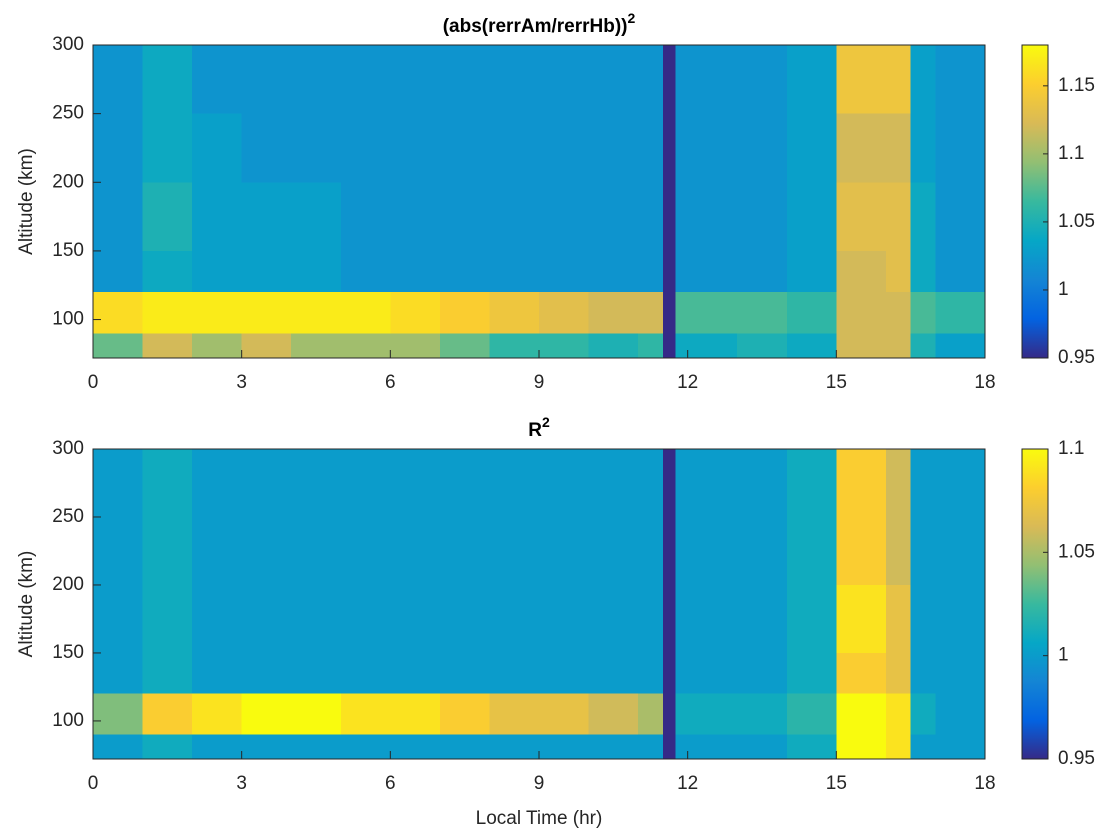  Describe the element at coordinates (535, 26) in the screenshot. I see `title-text: (abs(rerrAm/rerrHb))` at that location.